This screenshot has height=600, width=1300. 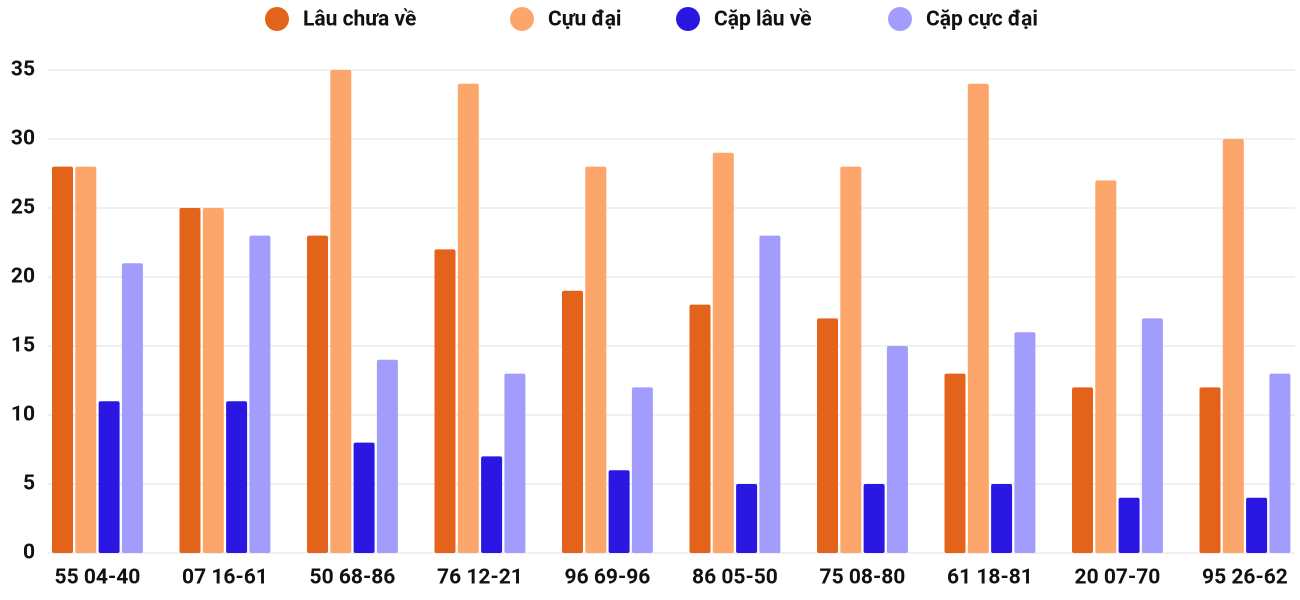 What do you see at coordinates (23, 415) in the screenshot?
I see `y-tick-label: 10` at bounding box center [23, 415].